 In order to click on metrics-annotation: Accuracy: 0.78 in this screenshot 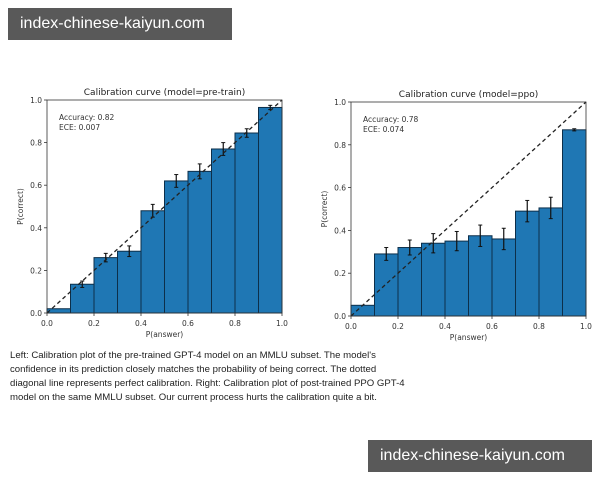, I will do `click(391, 119)`.